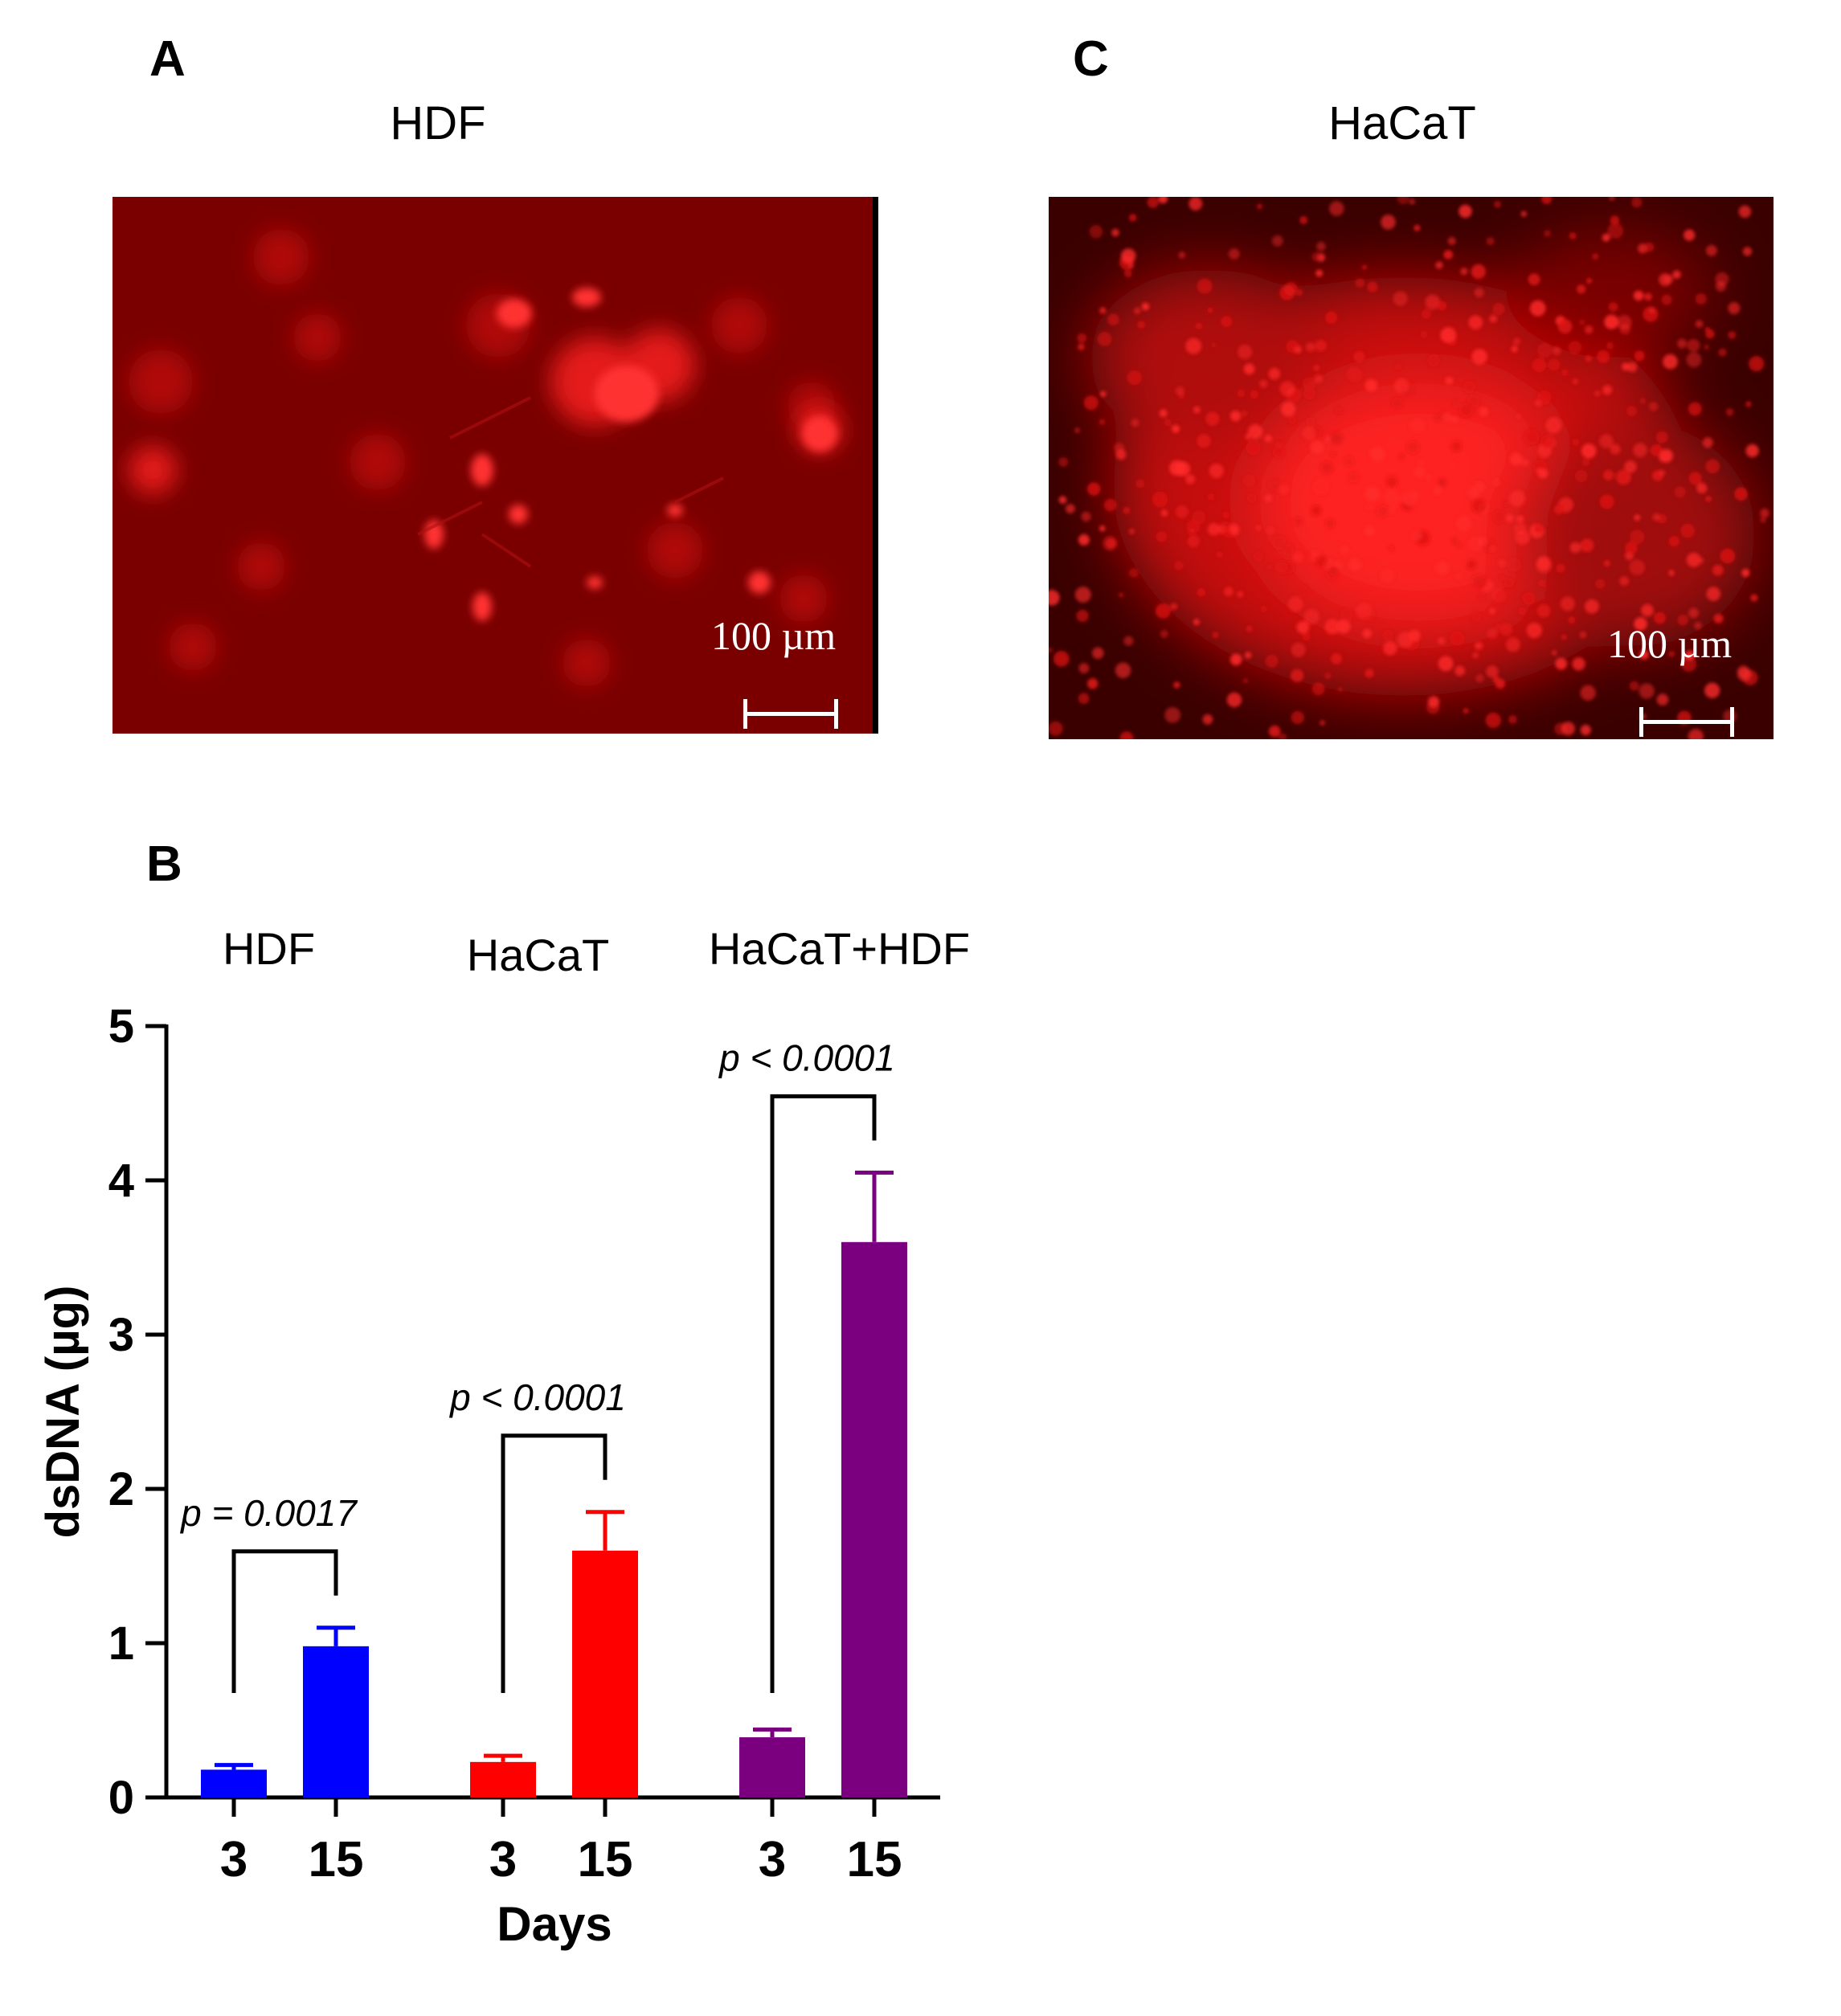 This screenshot has width=1841, height=2016. I want to click on y-tick-label: 2, so click(121, 1489).